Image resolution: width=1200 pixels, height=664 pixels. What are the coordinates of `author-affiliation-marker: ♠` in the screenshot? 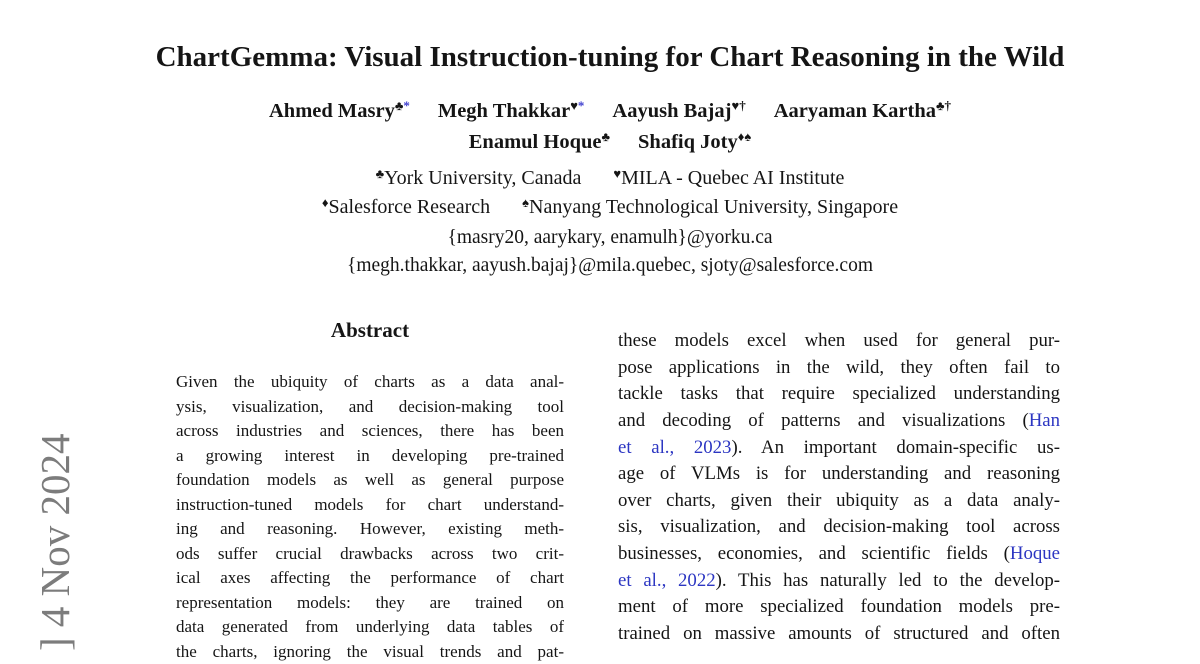 It's located at (747, 136).